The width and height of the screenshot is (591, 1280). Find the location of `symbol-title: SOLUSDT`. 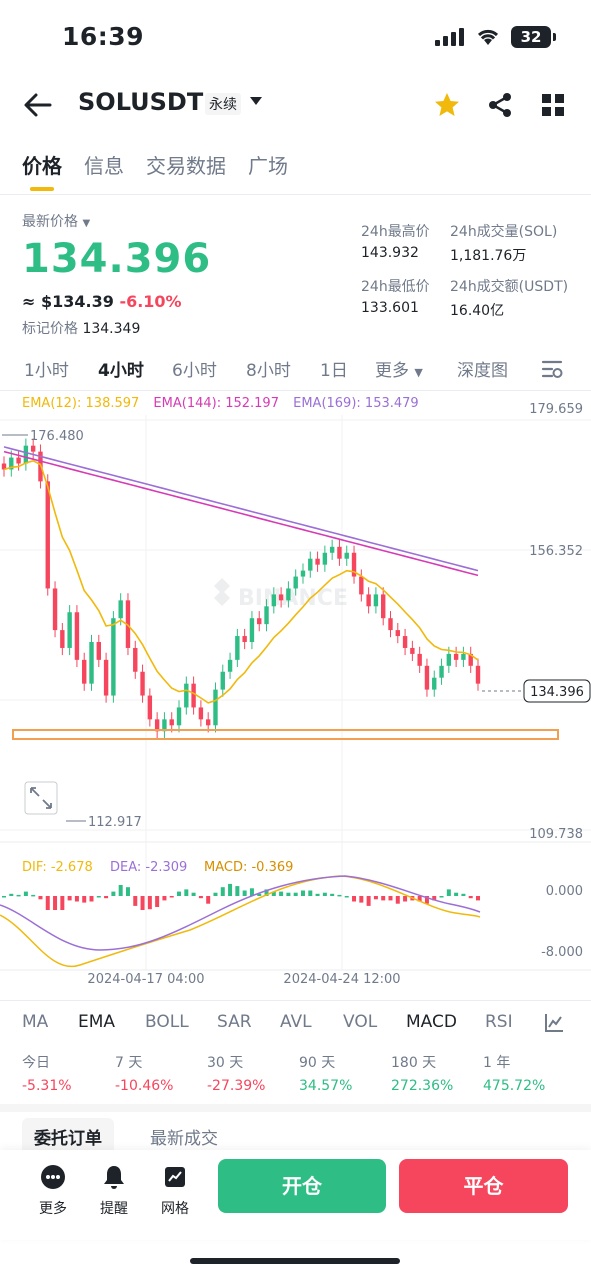

symbol-title: SOLUSDT is located at coordinates (141, 102).